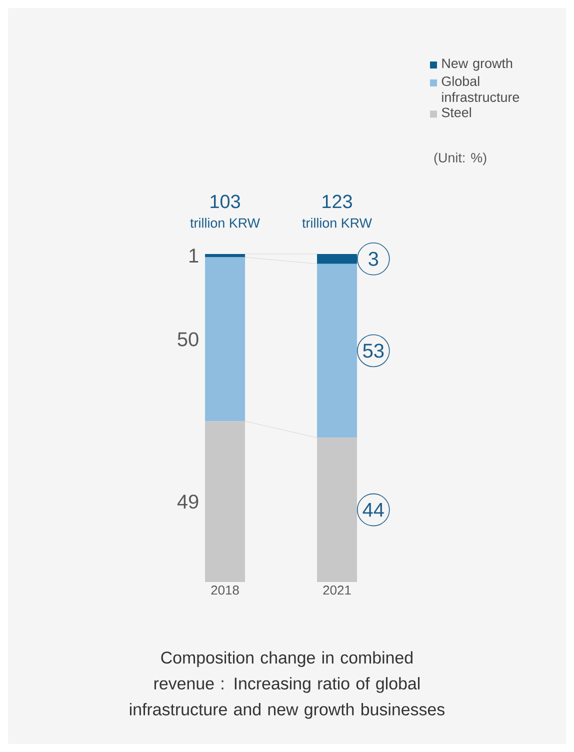  What do you see at coordinates (456, 112) in the screenshot?
I see `legend-label: Steel` at bounding box center [456, 112].